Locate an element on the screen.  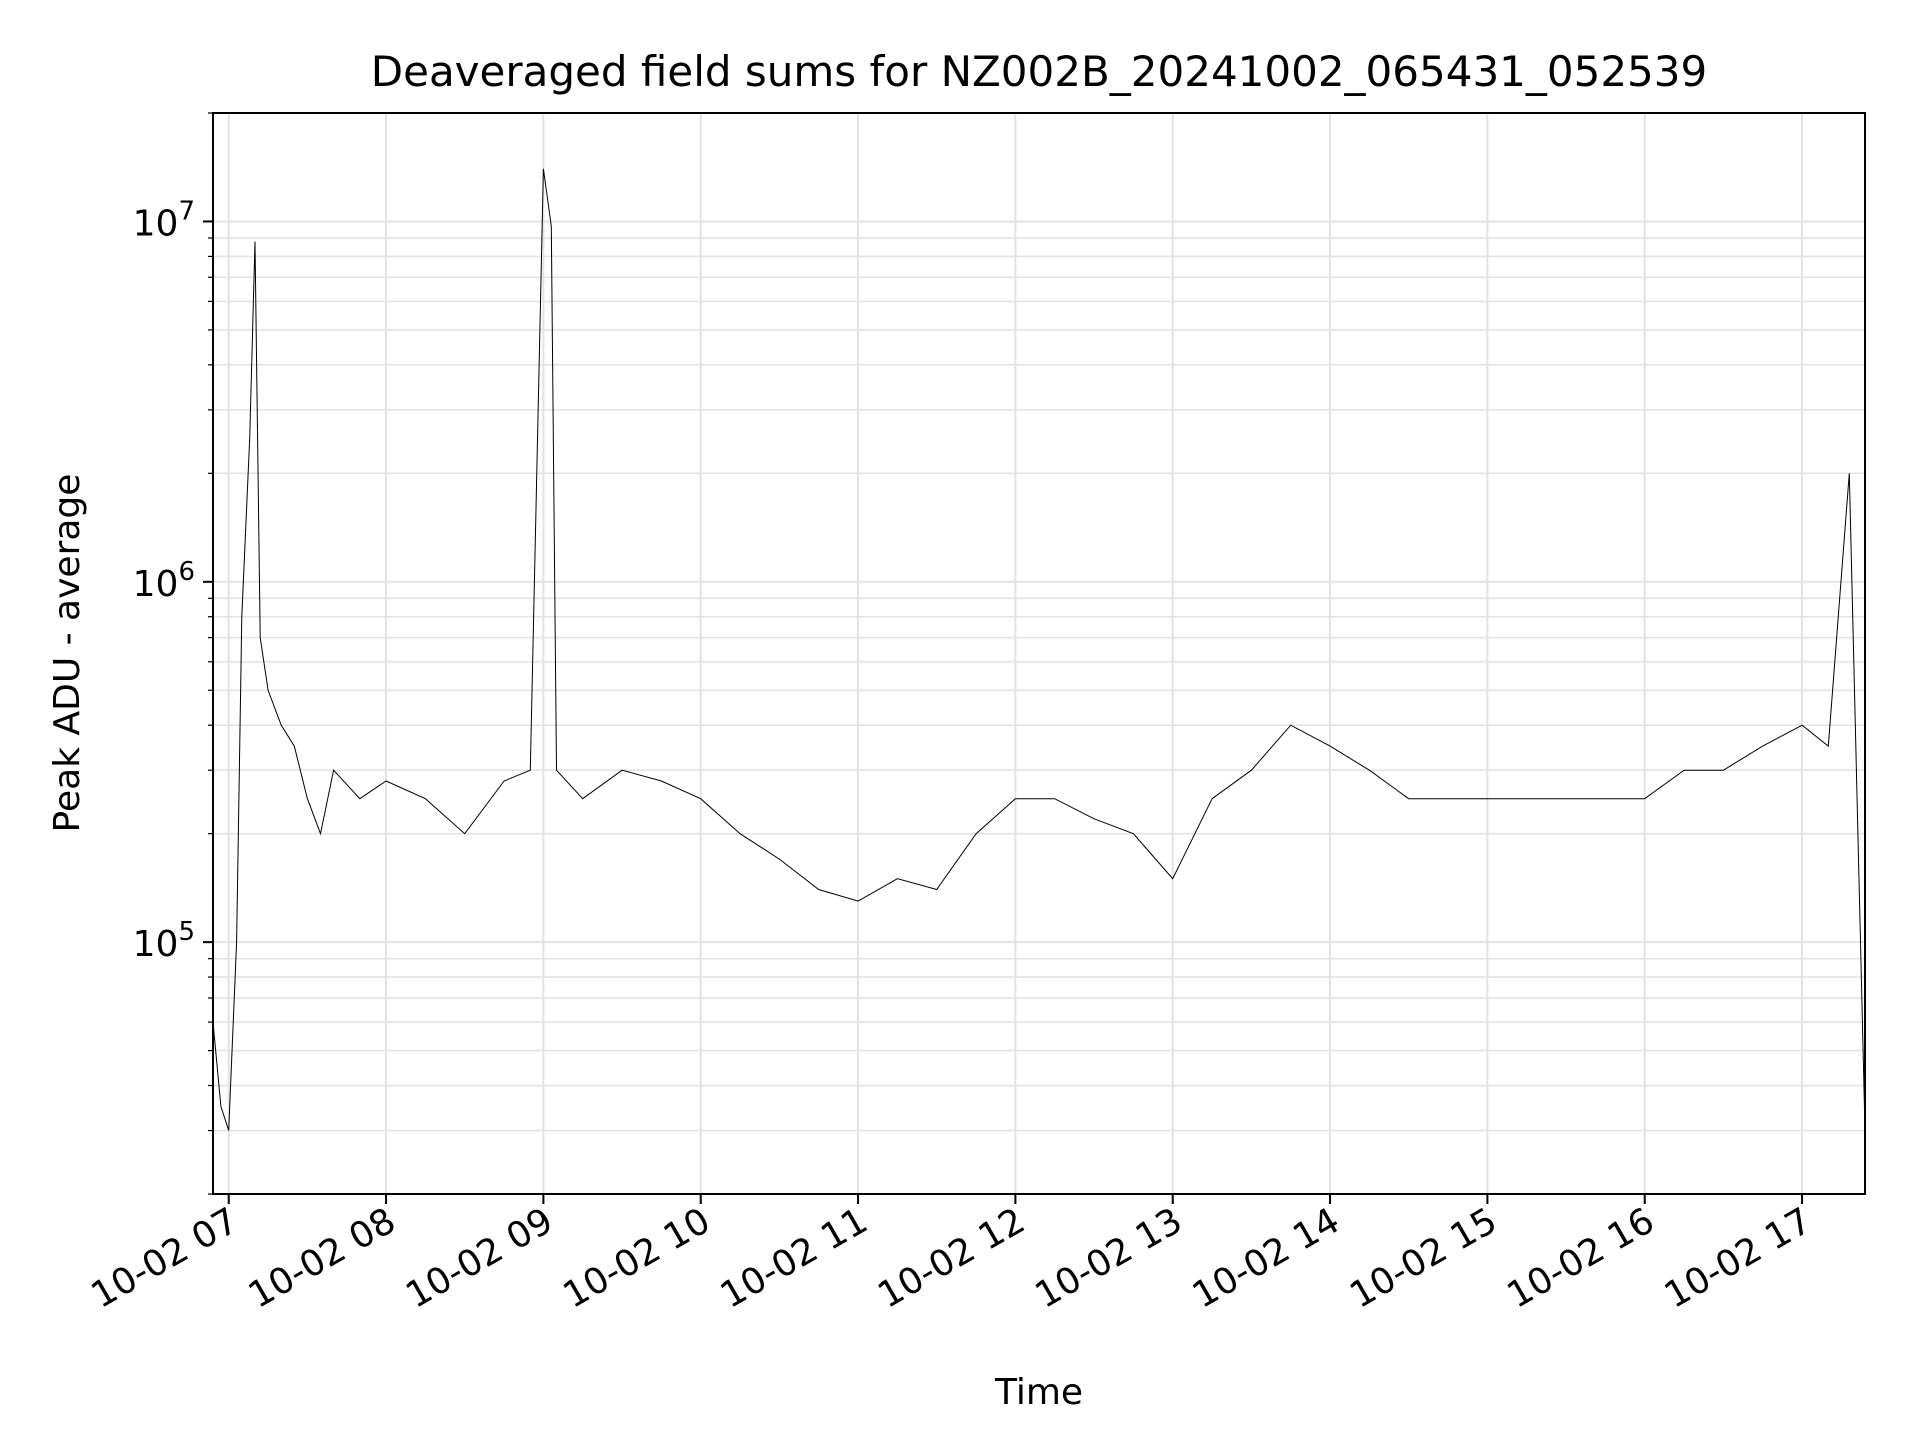
y-axis-label: Peak ADU - average is located at coordinates (67, 653).